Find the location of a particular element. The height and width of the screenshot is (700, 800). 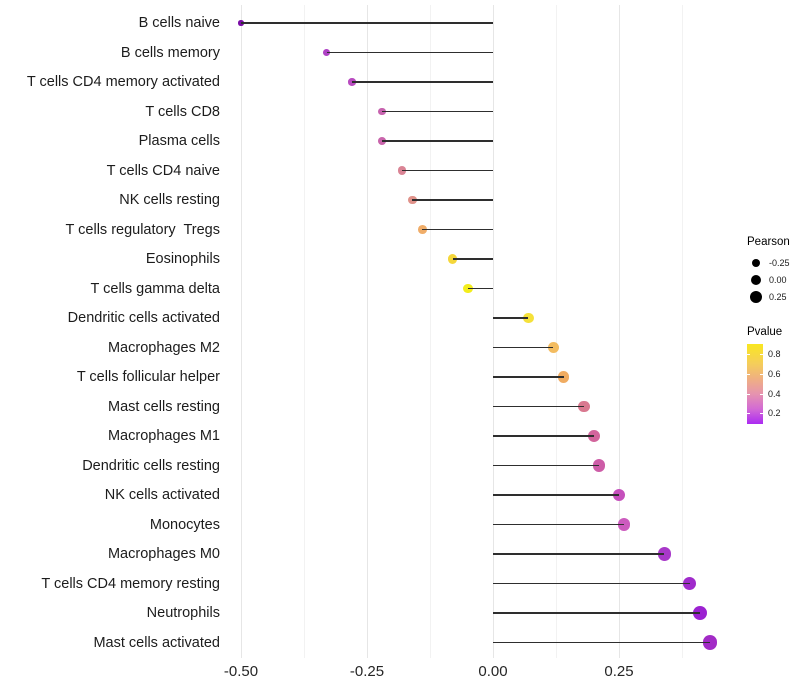

y-axis-label: T cells CD4 memory activated is located at coordinates (123, 82).